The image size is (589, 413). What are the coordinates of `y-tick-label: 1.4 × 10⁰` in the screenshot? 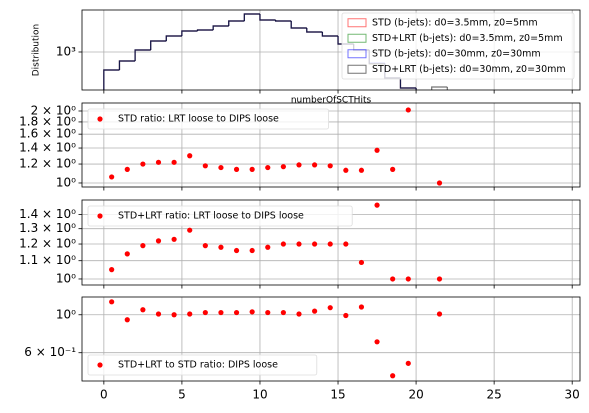 It's located at (47, 148).